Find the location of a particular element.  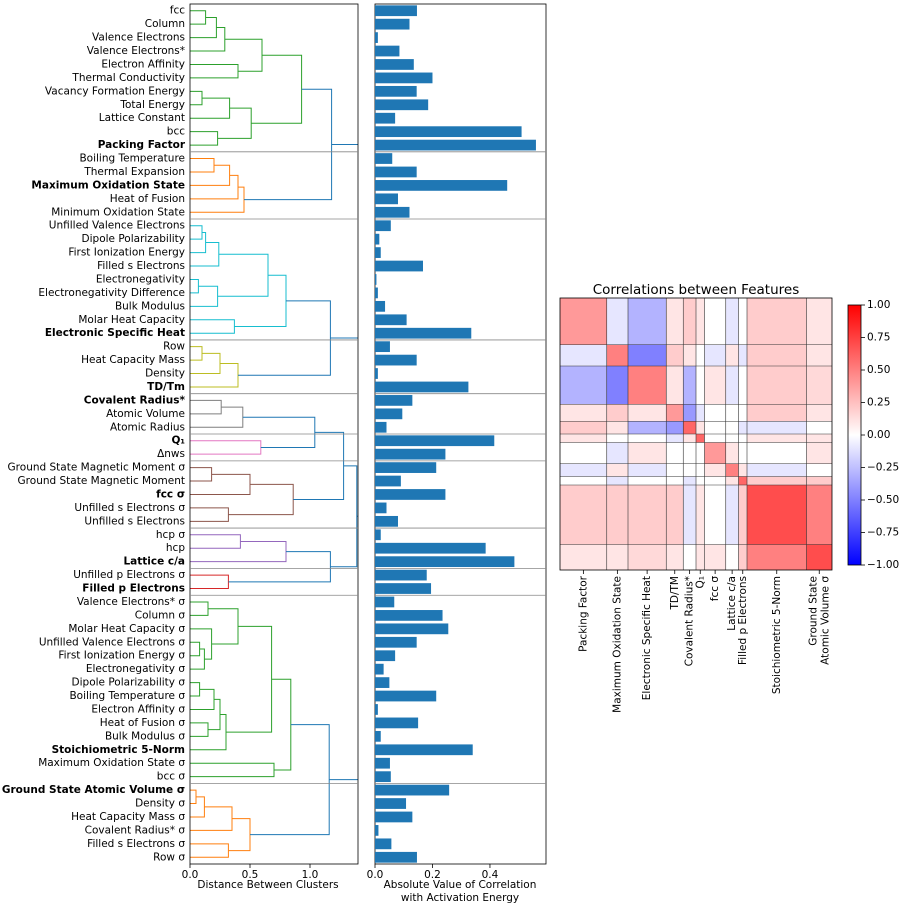

x-tick-label: Maximum Oxidation State is located at coordinates (617, 644).